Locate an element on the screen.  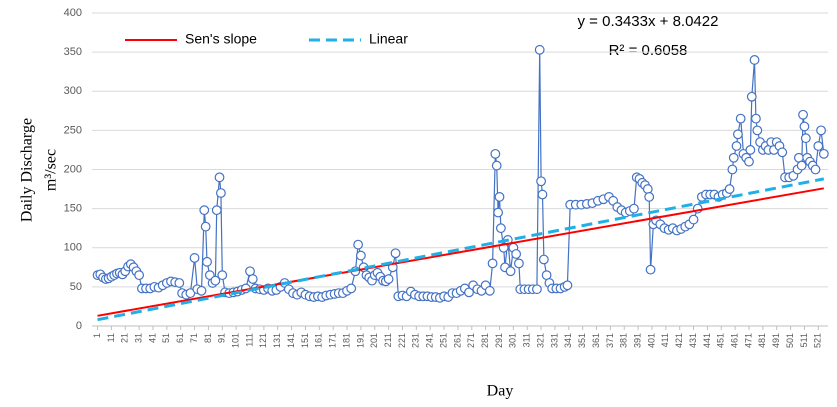
x-tick-label: 491 is located at coordinates (776, 340).